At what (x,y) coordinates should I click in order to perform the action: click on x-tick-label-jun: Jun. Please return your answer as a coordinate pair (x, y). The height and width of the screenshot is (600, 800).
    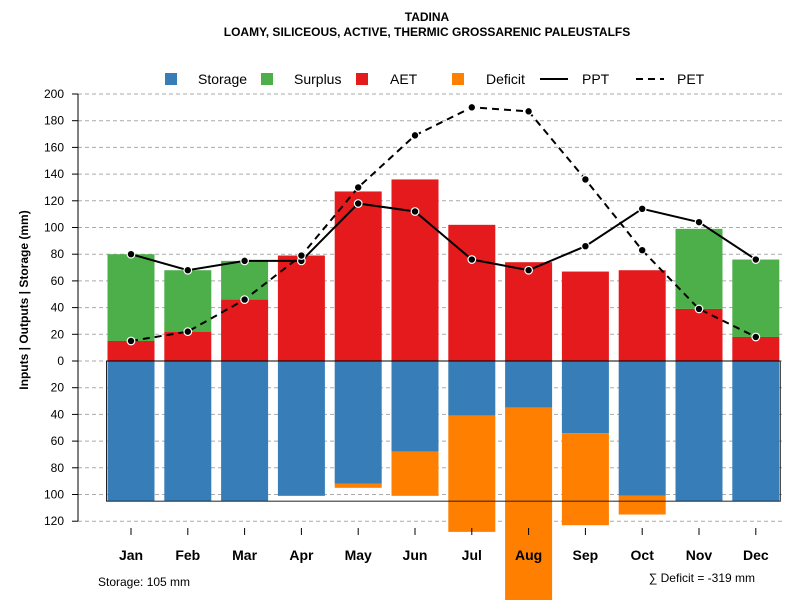
    Looking at the image, I should click on (415, 555).